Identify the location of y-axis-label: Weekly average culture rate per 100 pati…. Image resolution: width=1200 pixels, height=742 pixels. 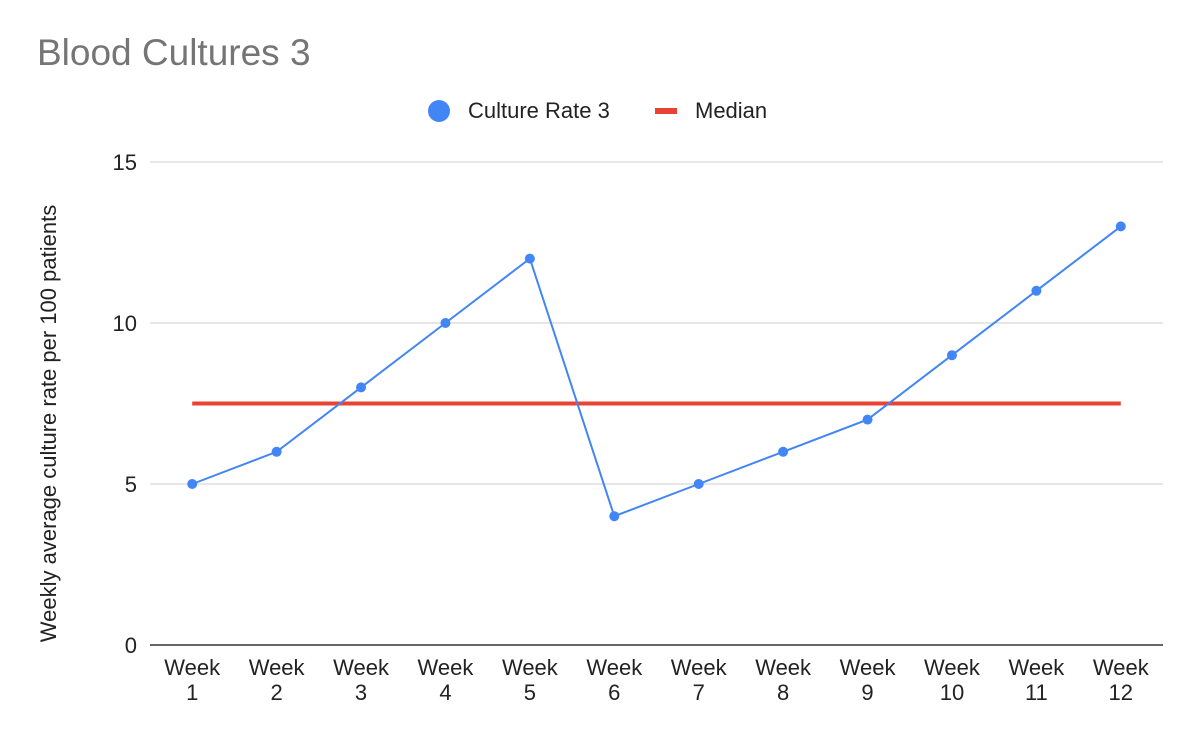
(48, 423).